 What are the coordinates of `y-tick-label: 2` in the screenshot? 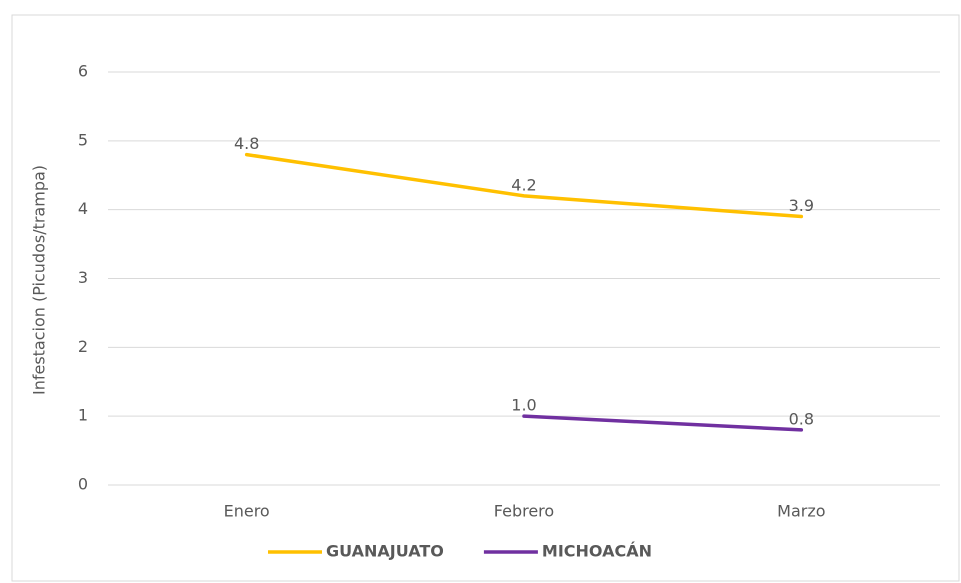 It's located at (83, 346).